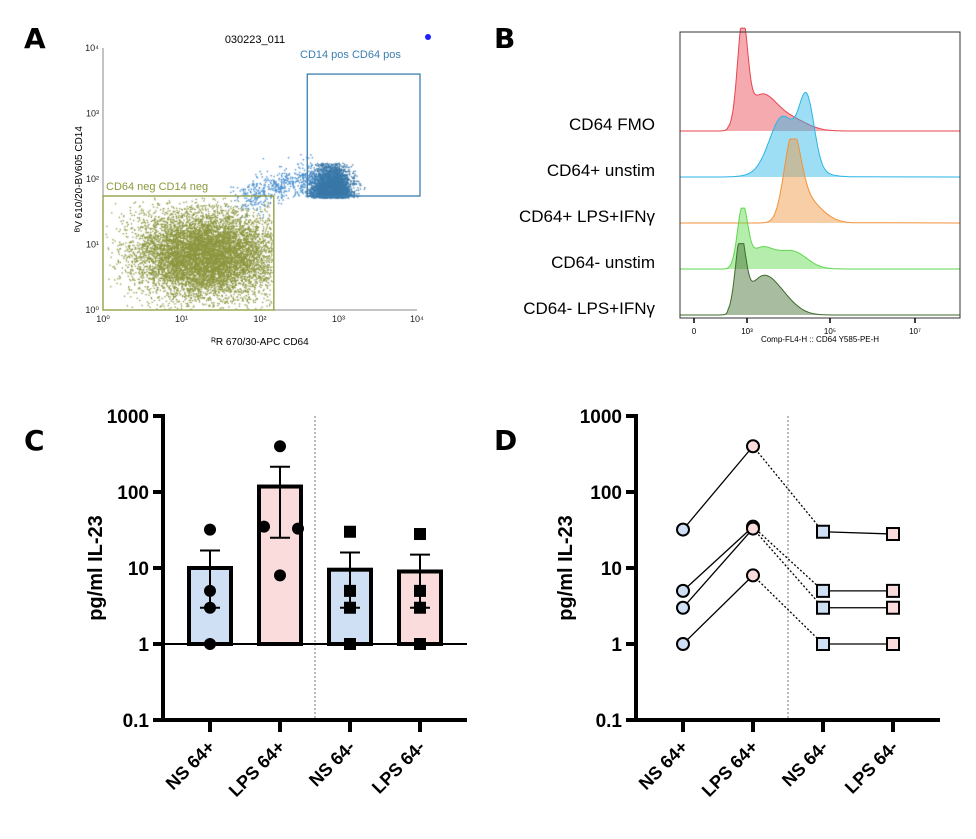  I want to click on plot-frame-b, so click(820, 175).